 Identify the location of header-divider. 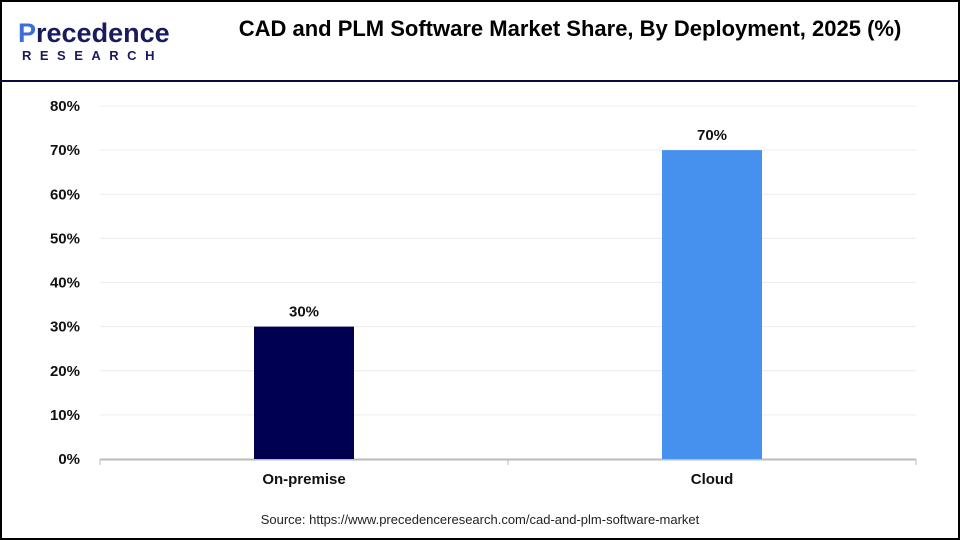
(480, 81).